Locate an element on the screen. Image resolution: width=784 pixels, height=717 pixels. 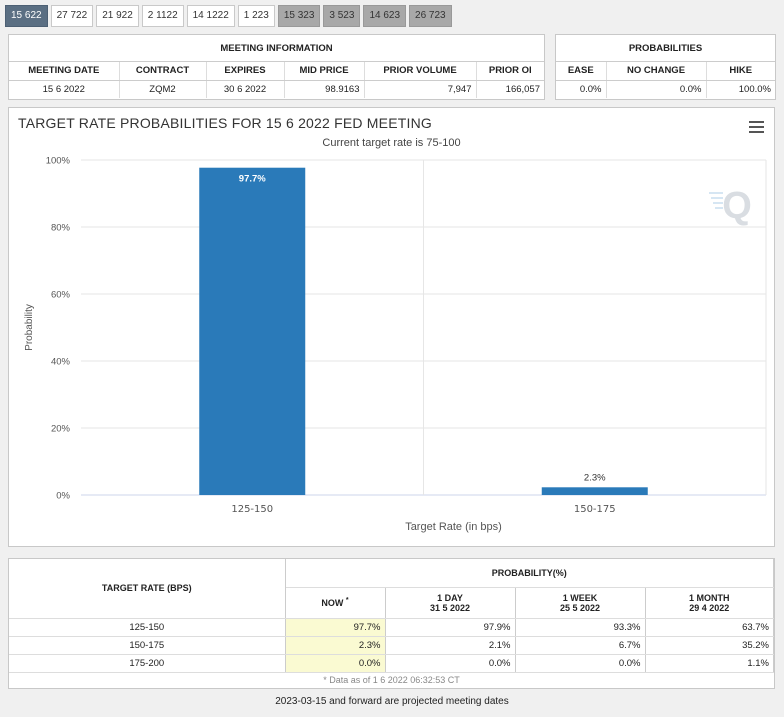
x-axis-label: Target Rate (in bps) is located at coordinates (453, 527).